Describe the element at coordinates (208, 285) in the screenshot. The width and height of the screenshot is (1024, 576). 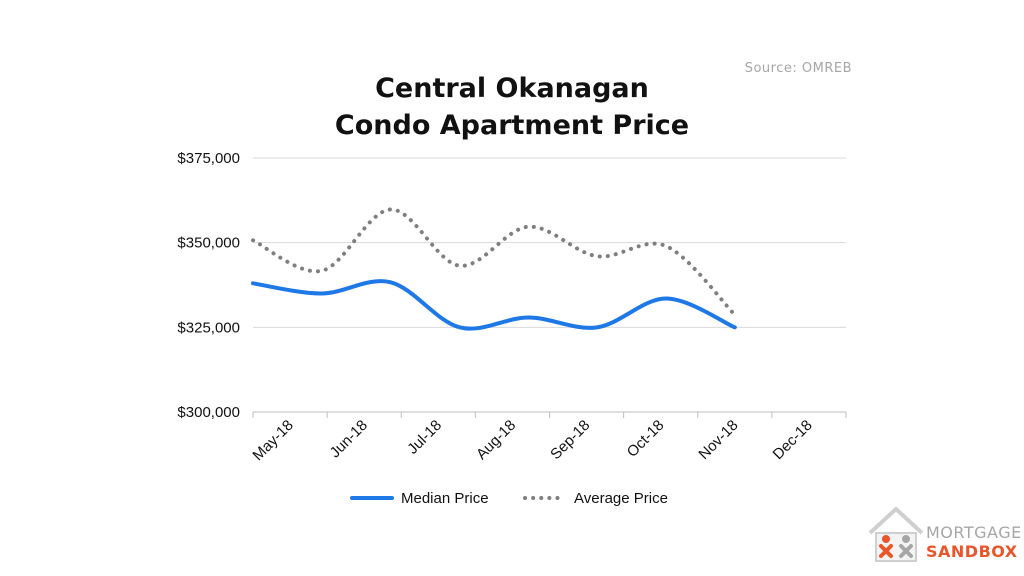
I see `y-axis-tick-labels: $300,000 $325,000 $350,000 $375,000` at that location.